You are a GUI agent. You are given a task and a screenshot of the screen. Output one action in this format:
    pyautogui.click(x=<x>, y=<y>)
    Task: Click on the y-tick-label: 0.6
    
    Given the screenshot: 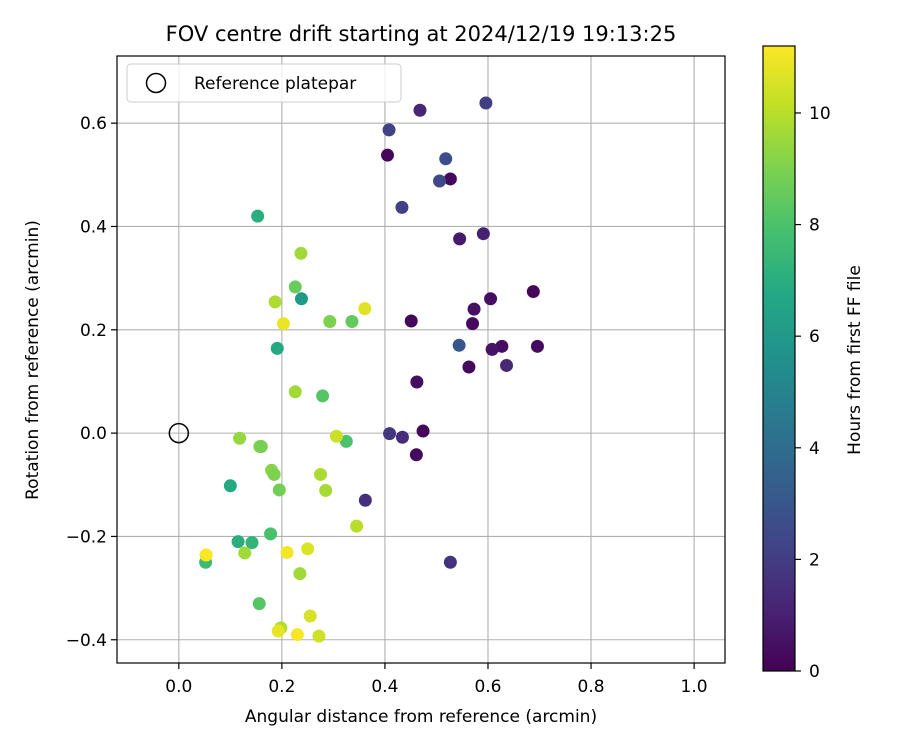 What is the action you would take?
    pyautogui.click(x=93, y=124)
    